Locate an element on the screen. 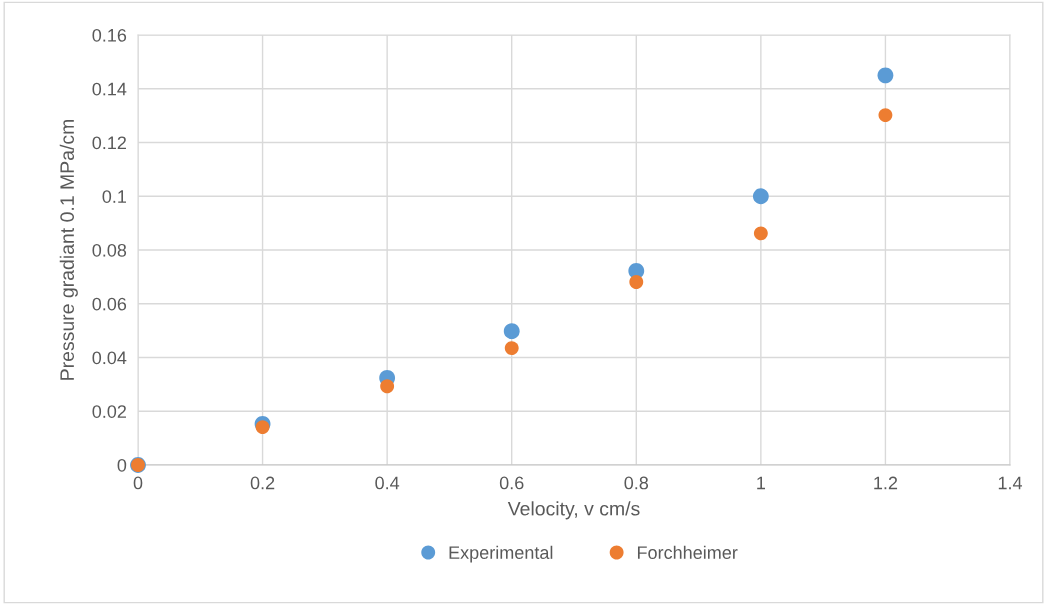 The height and width of the screenshot is (605, 1047). y-tick-label: 0.02 is located at coordinates (109, 411).